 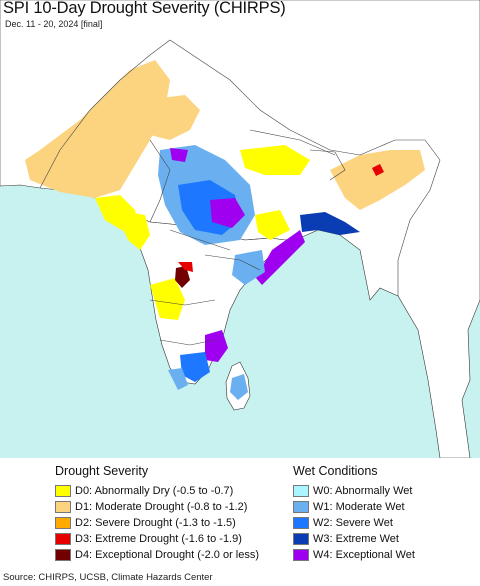 I want to click on d0-gujarat-patch, so click(x=132, y=230).